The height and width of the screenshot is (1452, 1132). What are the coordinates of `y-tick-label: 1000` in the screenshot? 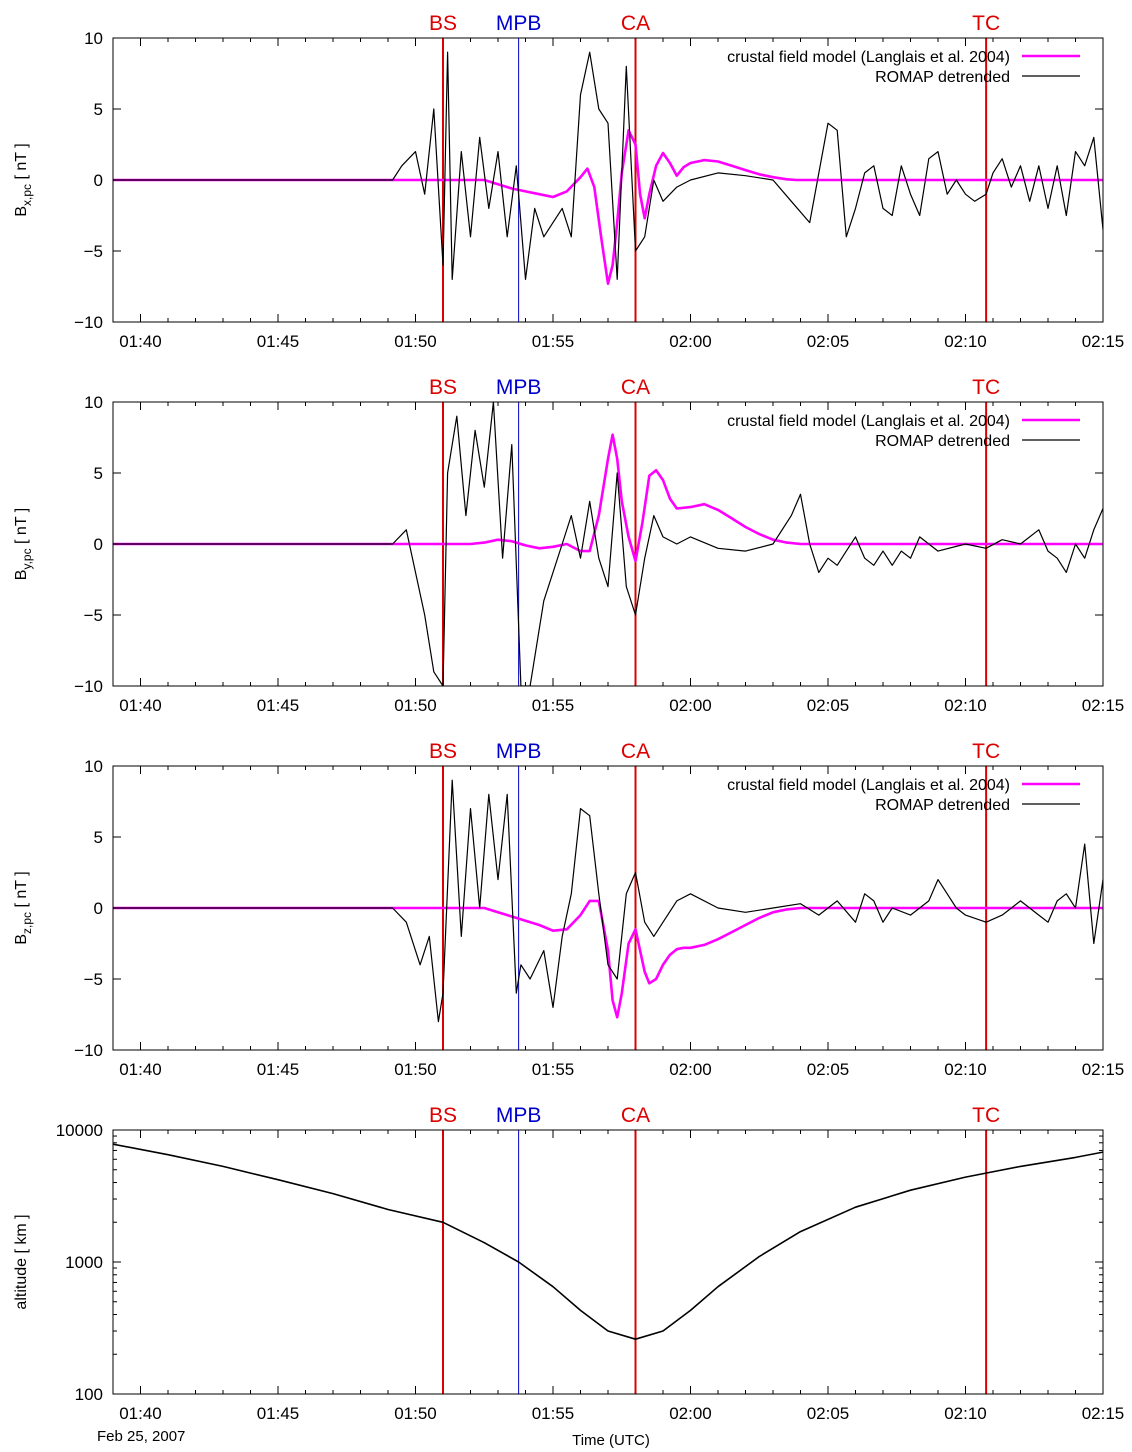 It's located at (84, 1262).